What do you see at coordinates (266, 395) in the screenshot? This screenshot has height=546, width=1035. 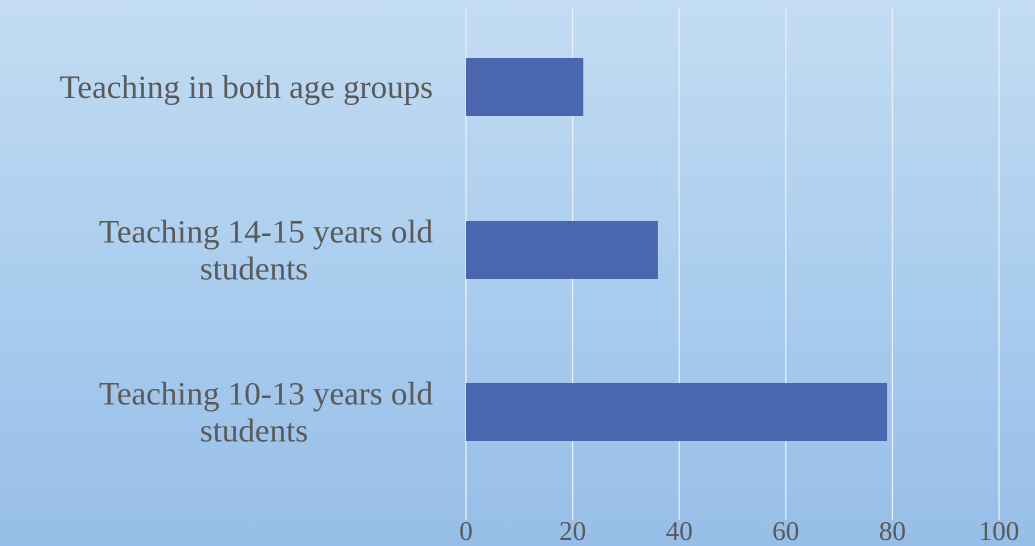 I see `category-label-line: Teaching 10-13 years old` at bounding box center [266, 395].